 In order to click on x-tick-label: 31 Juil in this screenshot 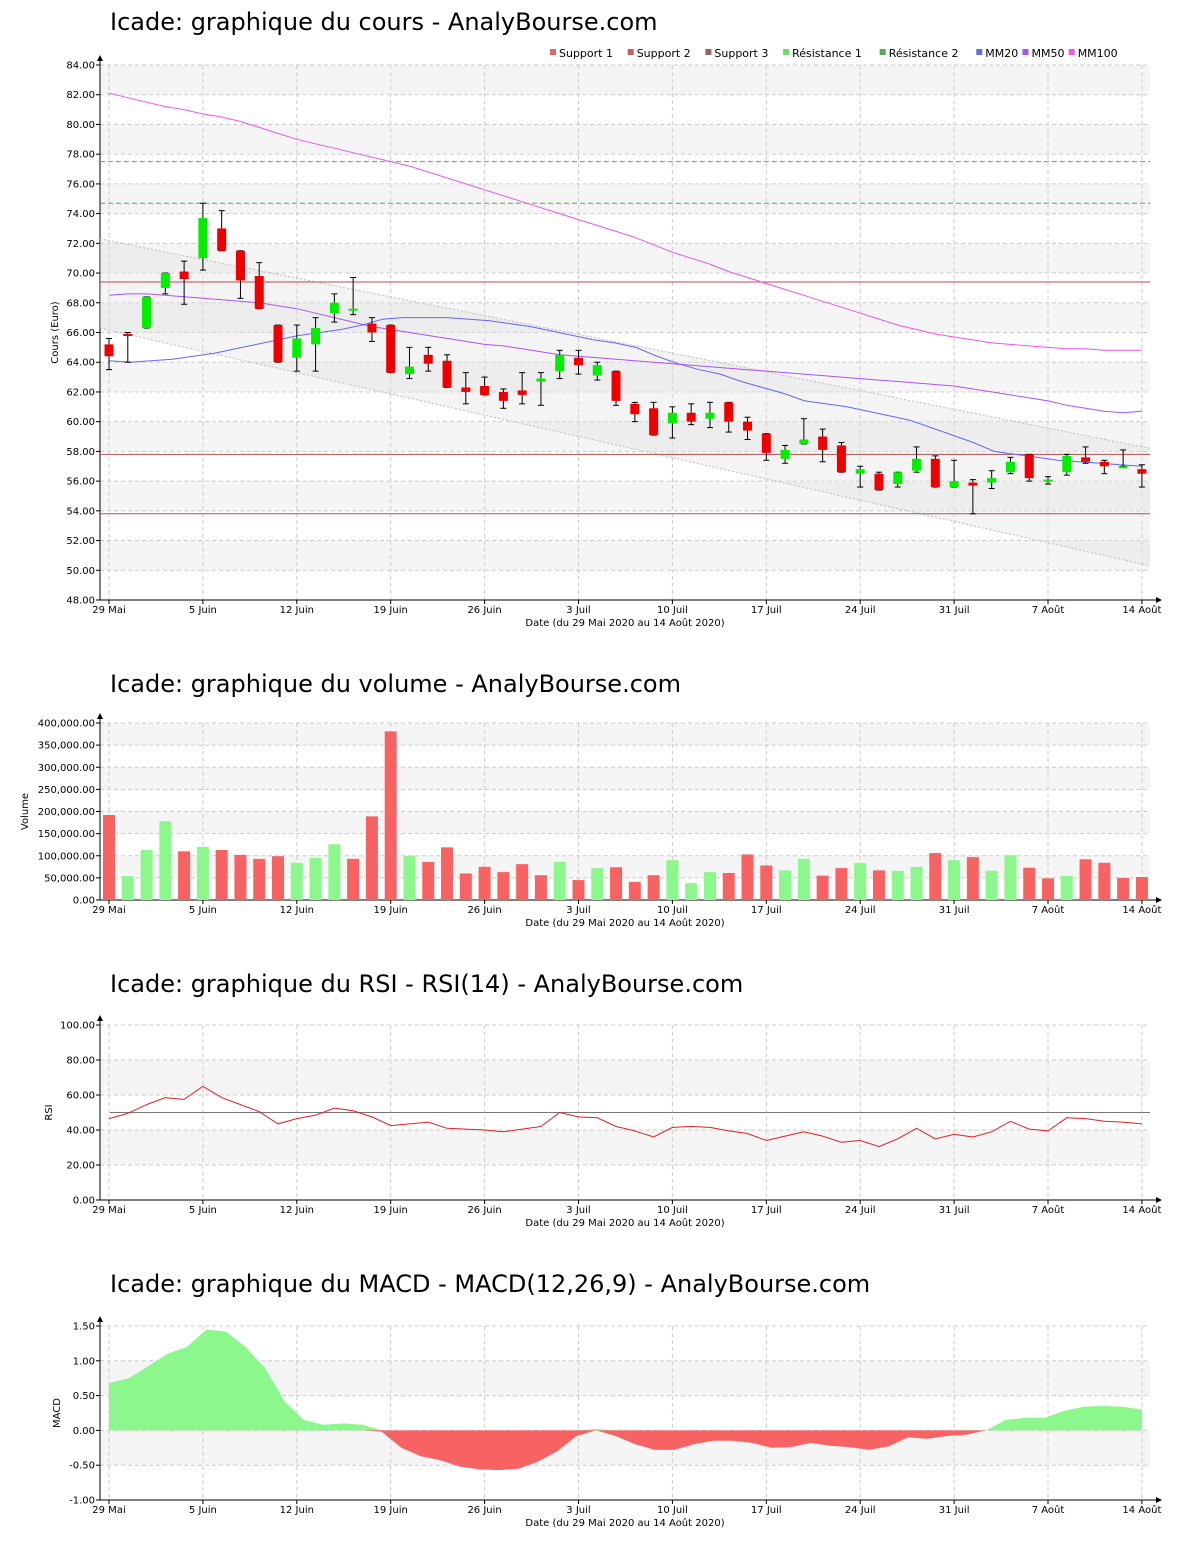, I will do `click(954, 910)`.